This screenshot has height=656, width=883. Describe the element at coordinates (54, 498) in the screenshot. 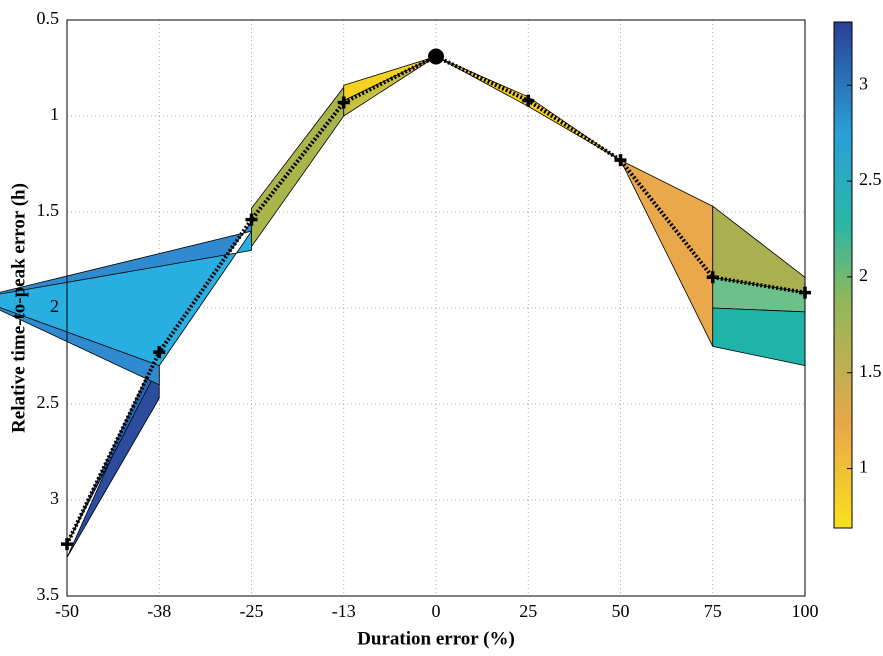

I see `y-tick-label: 3` at that location.